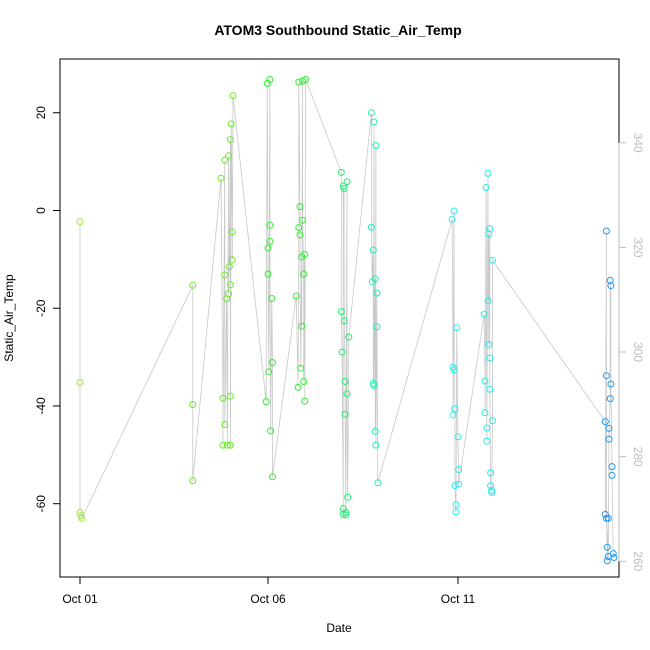 This screenshot has width=650, height=650. Describe the element at coordinates (9, 318) in the screenshot. I see `y-axis-label: Static_Air_Temp` at that location.